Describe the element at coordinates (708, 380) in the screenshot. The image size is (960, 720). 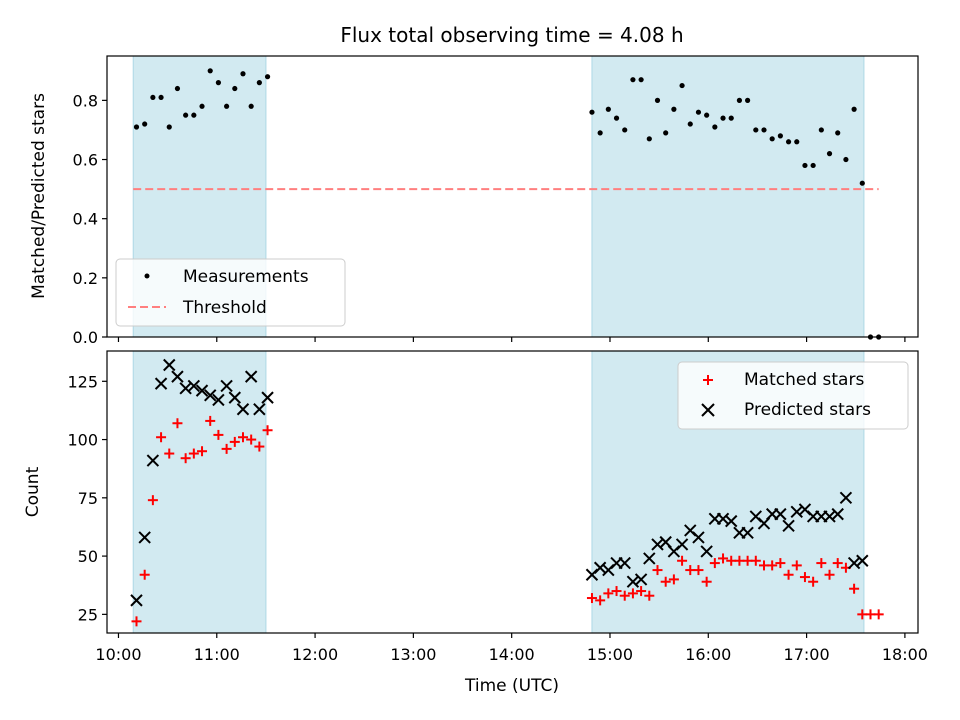
I see `legend-marker-matched` at that location.